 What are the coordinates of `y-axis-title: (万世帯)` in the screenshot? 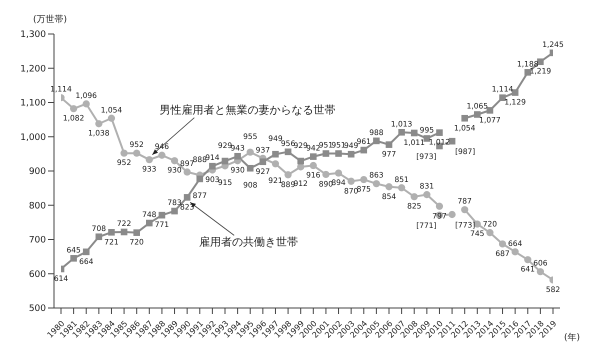 It's located at (50, 19).